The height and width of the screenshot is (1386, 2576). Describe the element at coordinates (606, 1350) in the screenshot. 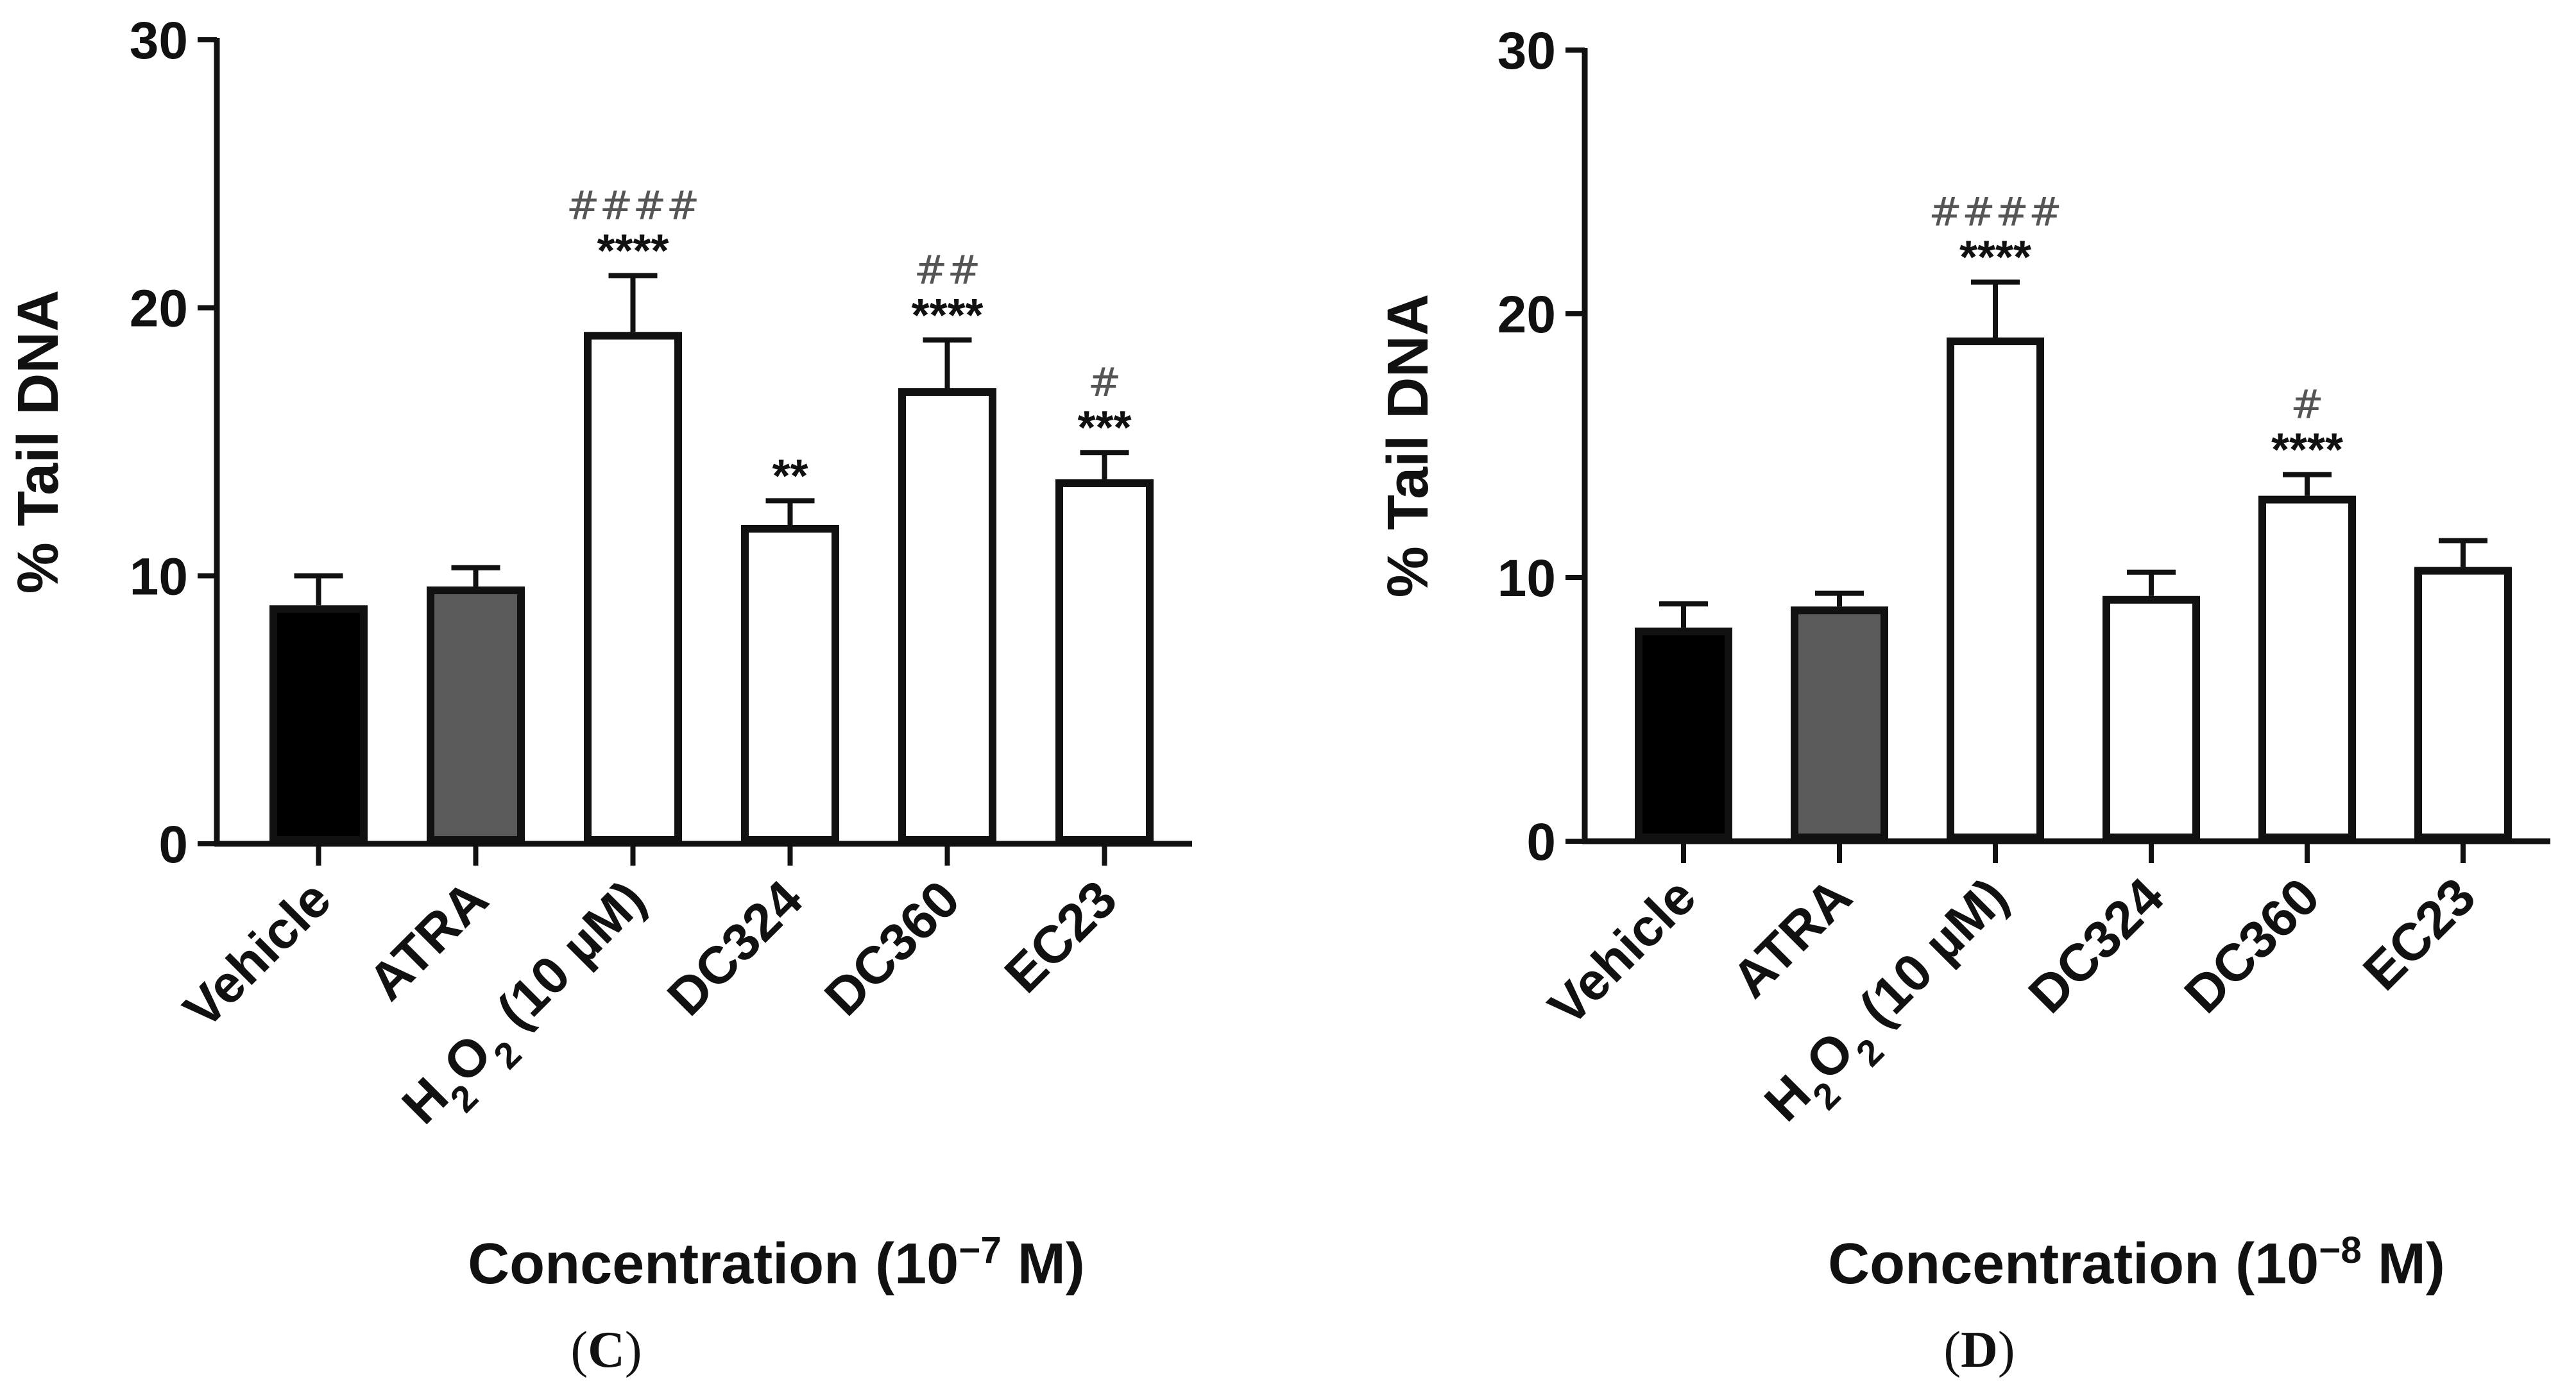

I see `panel-label: (C)` at that location.